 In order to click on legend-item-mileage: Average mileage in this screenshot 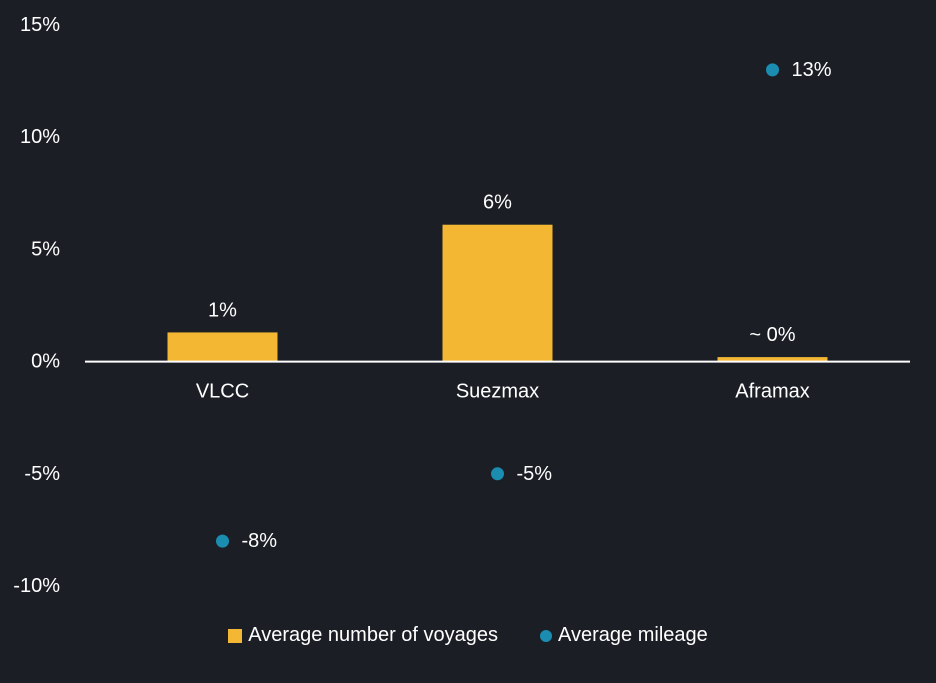, I will do `click(624, 635)`.